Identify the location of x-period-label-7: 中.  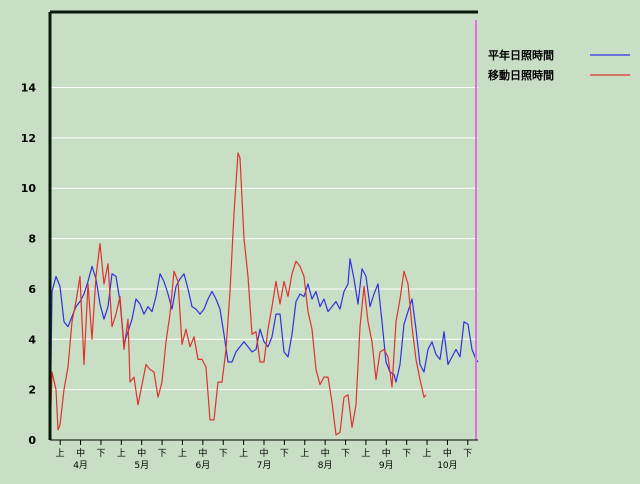
(202, 453).